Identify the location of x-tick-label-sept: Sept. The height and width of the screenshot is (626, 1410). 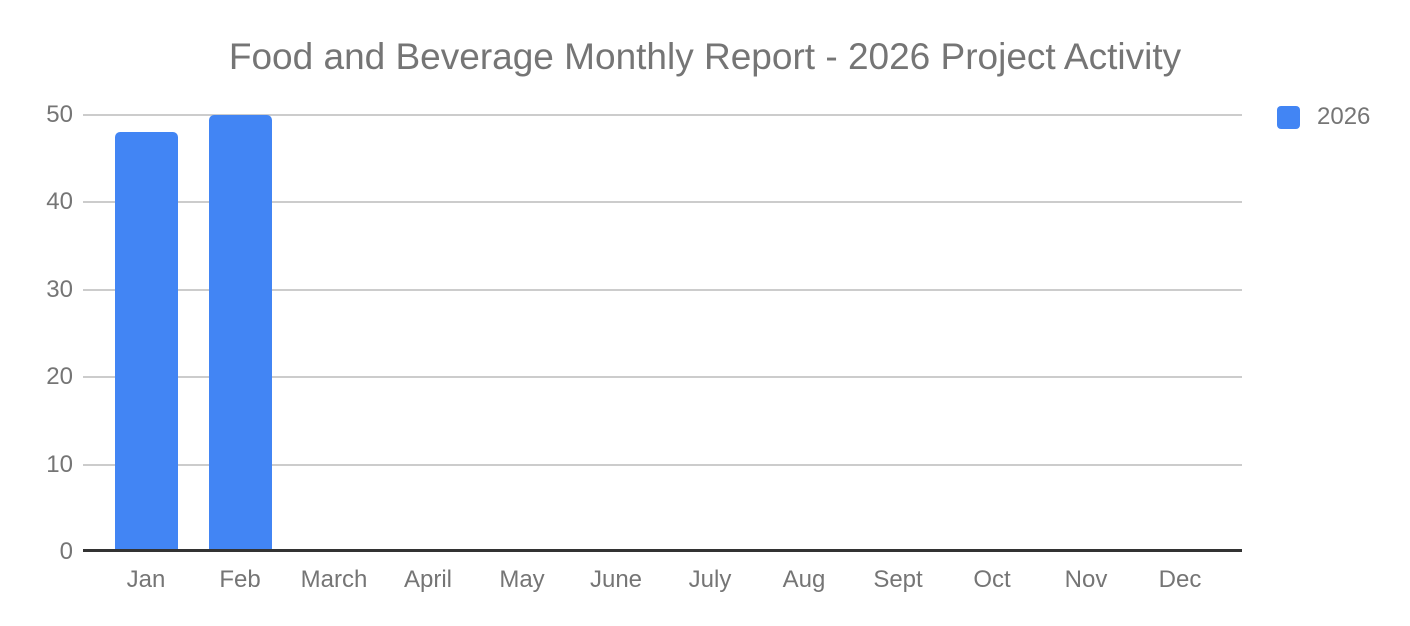
(898, 579).